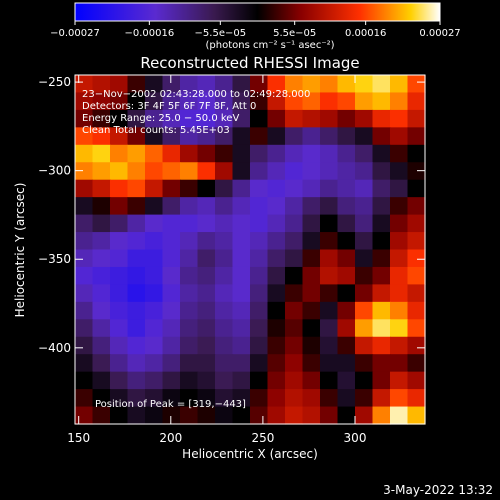  Describe the element at coordinates (170, 404) in the screenshot. I see `peak-position-label: Position of Peak = [319,−443]` at that location.